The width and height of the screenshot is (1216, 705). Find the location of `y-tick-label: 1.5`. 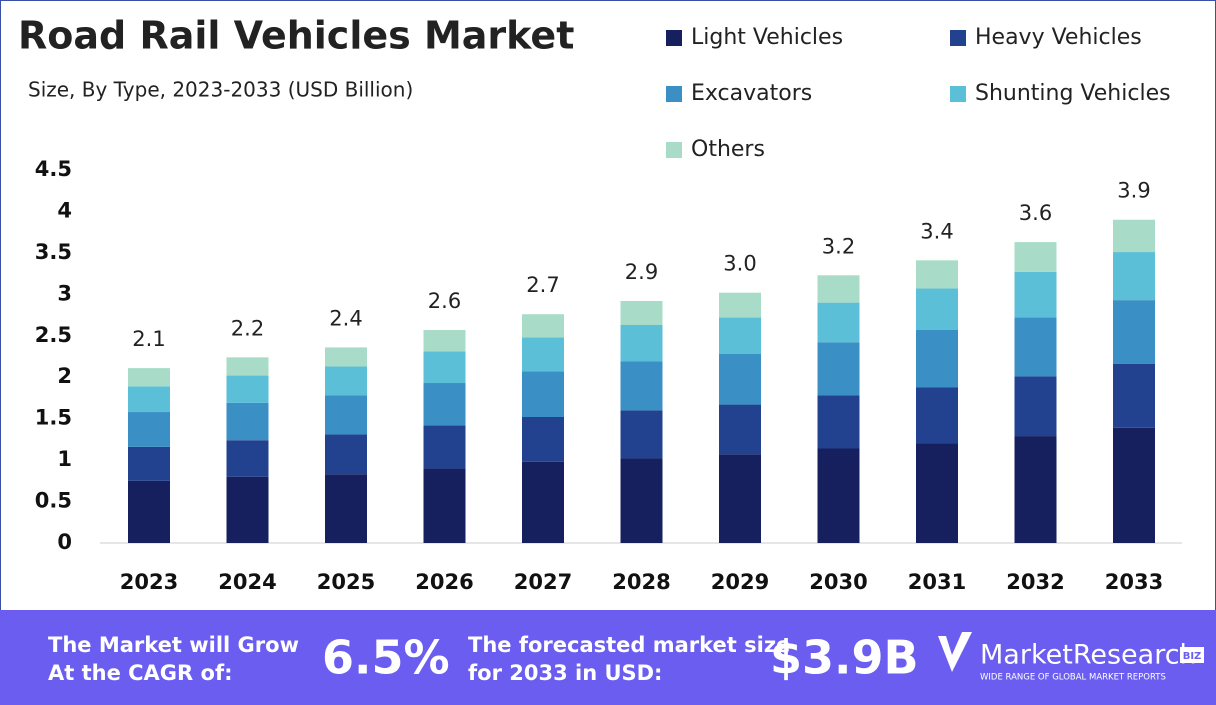

y-tick-label: 1.5 is located at coordinates (53, 418).